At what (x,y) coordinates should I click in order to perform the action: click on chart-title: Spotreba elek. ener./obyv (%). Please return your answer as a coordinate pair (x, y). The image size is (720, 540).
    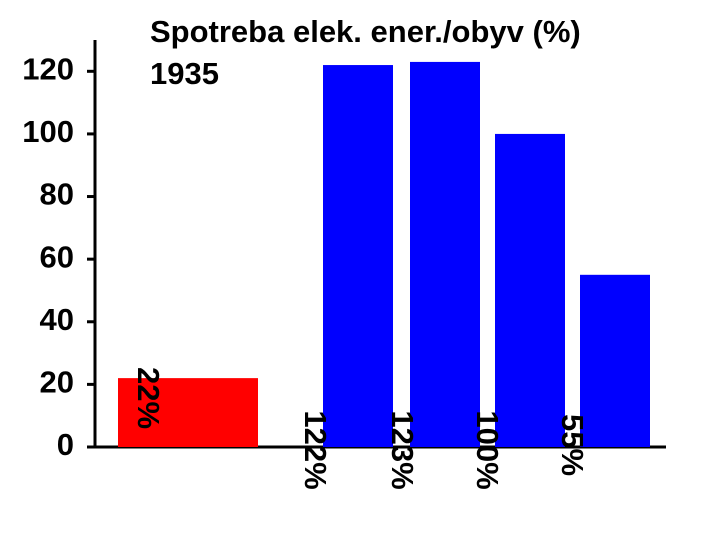
    Looking at the image, I should click on (365, 31).